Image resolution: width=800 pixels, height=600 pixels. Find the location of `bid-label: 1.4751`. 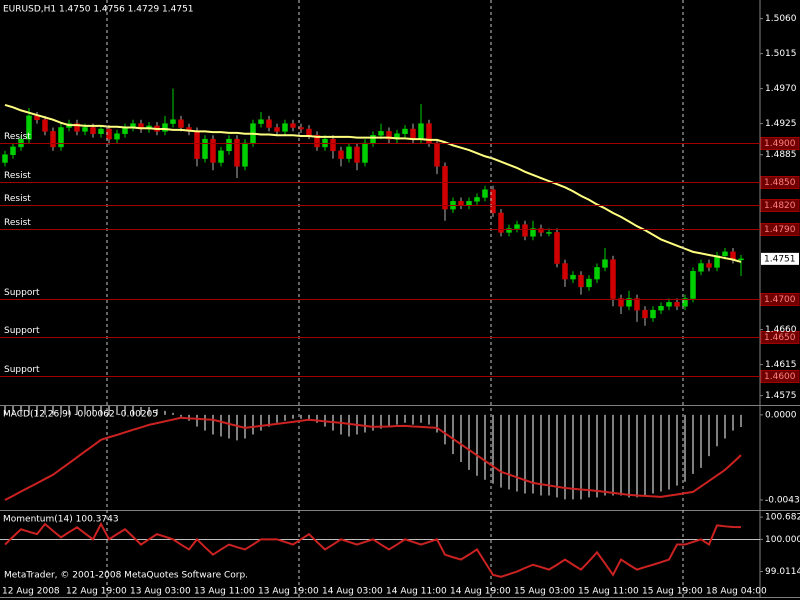

bid-label: 1.4751 is located at coordinates (780, 259).